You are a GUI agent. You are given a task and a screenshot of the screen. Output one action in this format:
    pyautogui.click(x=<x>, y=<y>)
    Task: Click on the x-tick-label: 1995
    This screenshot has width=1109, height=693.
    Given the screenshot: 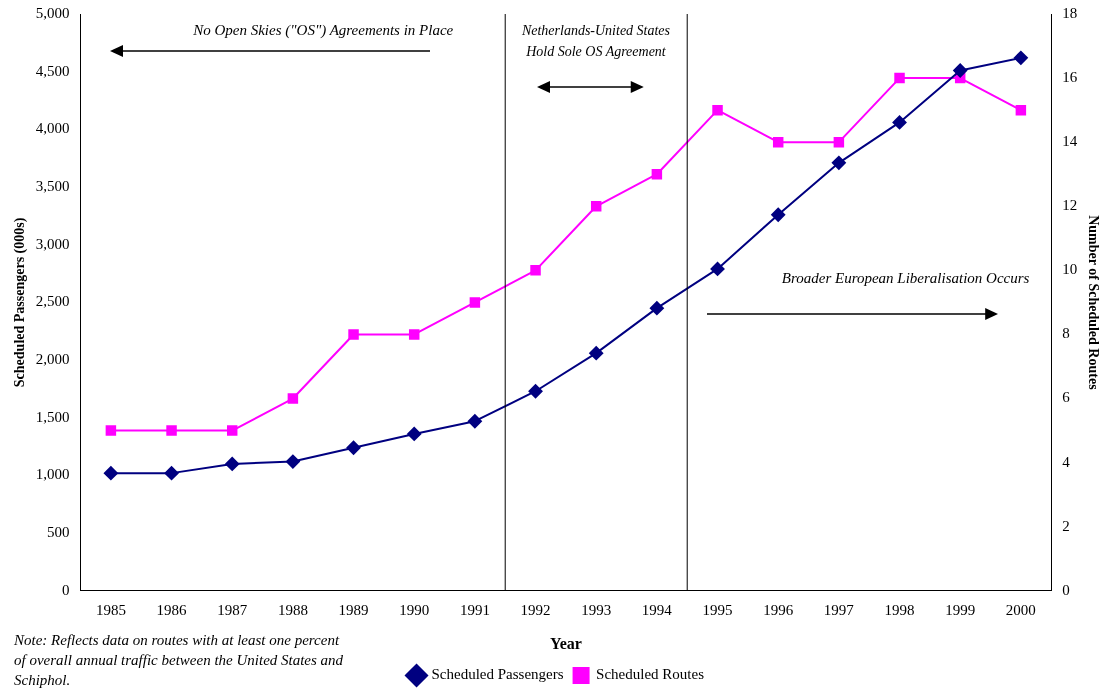 What is the action you would take?
    pyautogui.click(x=717, y=609)
    